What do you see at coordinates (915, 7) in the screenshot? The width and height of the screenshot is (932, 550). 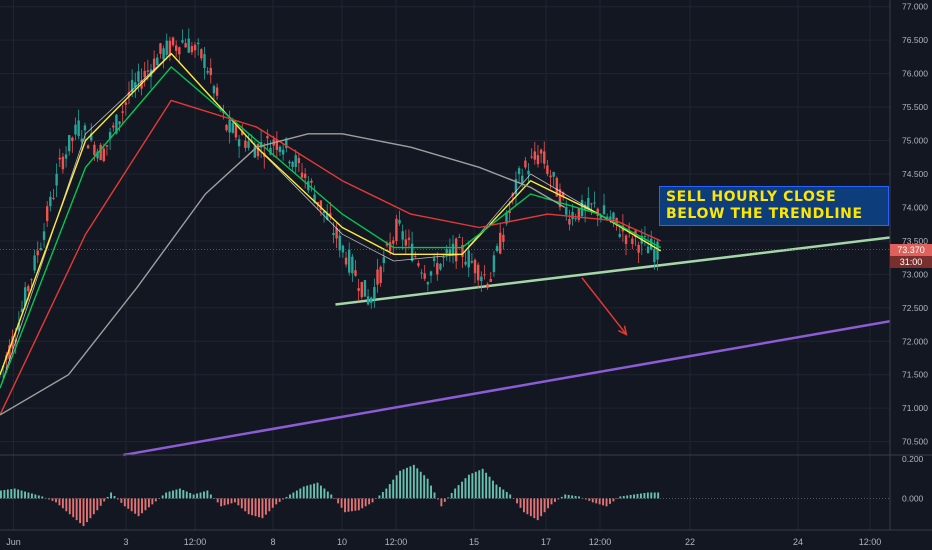 I see `y-tick-label: 77.000` at bounding box center [915, 7].